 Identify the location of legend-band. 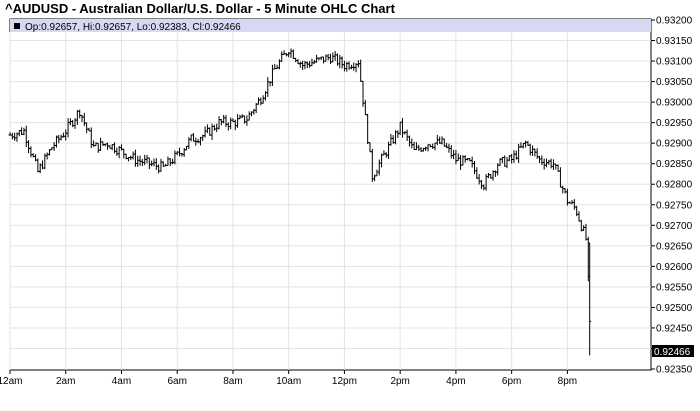
(330, 25).